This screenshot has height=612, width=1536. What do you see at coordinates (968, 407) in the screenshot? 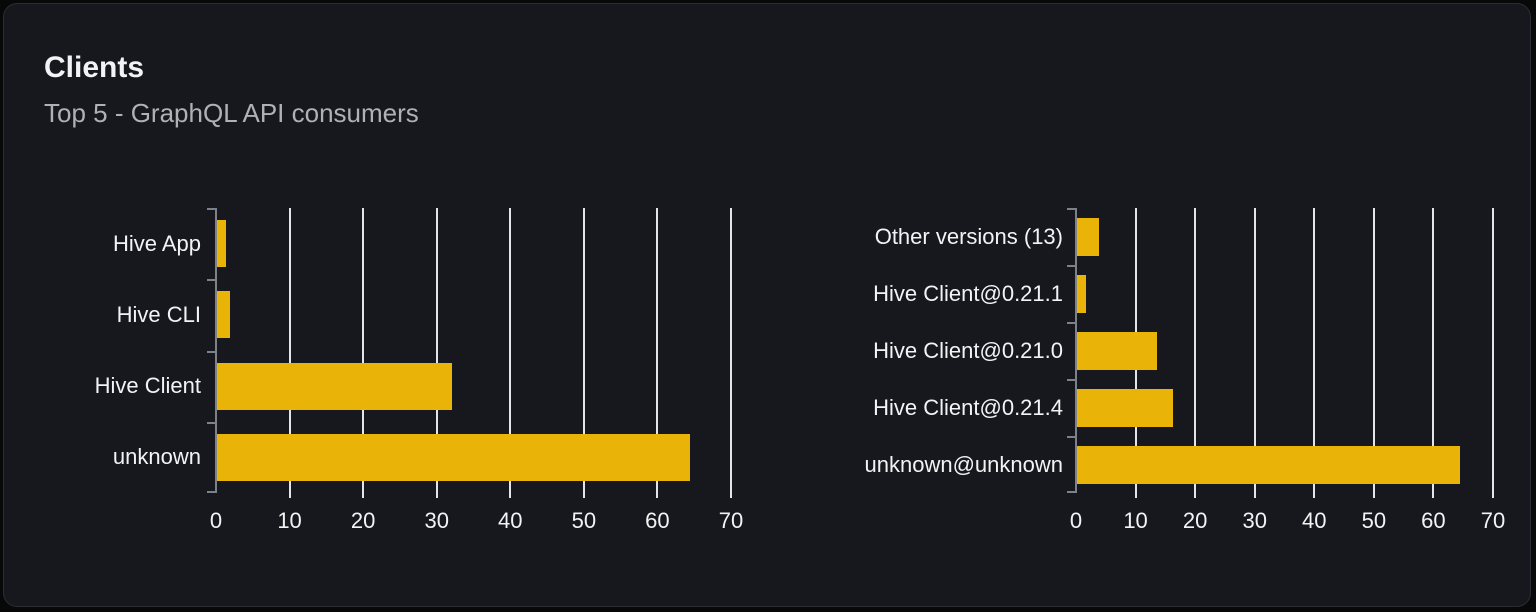
I see `category-label: Hive Client@0.21.4` at bounding box center [968, 407].